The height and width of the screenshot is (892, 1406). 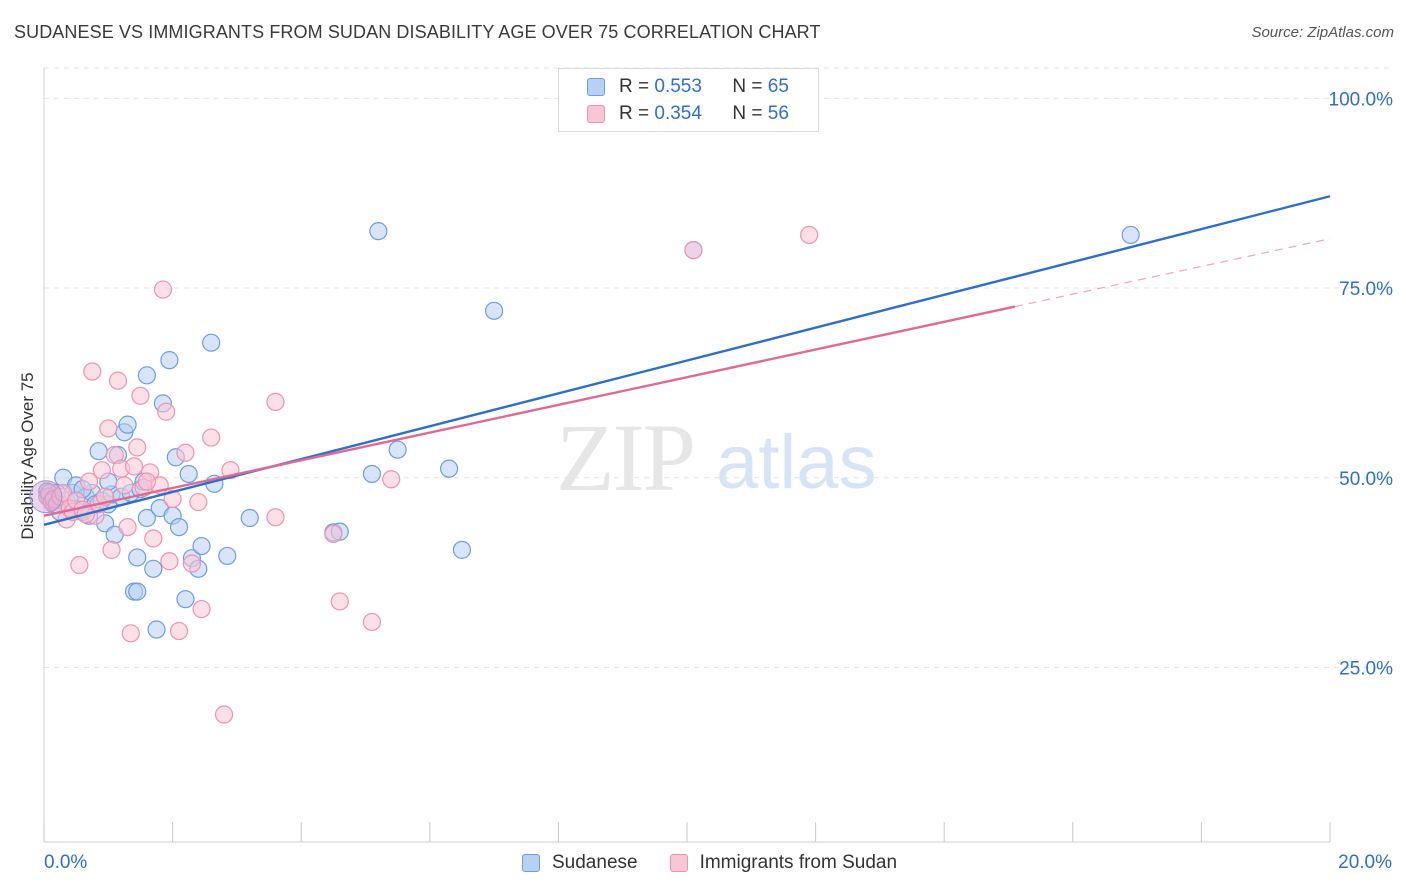 I want to click on legend-item-sudanese: Sudanese, so click(x=580, y=863).